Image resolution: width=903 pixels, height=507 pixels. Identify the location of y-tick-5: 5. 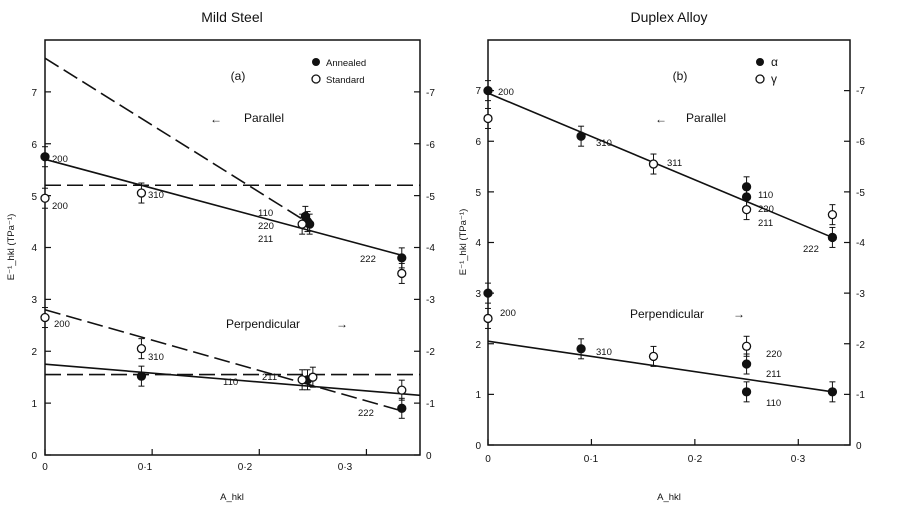
(478, 193).